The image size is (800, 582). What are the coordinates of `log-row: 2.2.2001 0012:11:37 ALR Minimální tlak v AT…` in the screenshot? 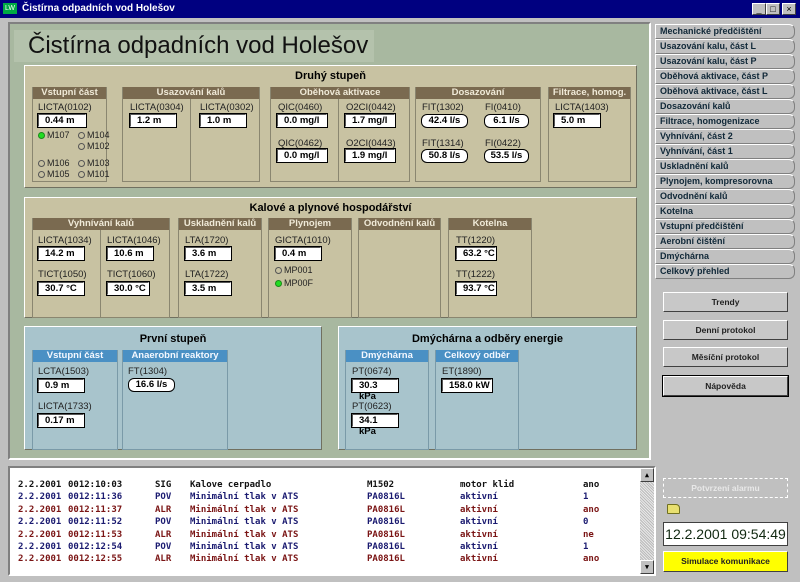 It's located at (325, 511).